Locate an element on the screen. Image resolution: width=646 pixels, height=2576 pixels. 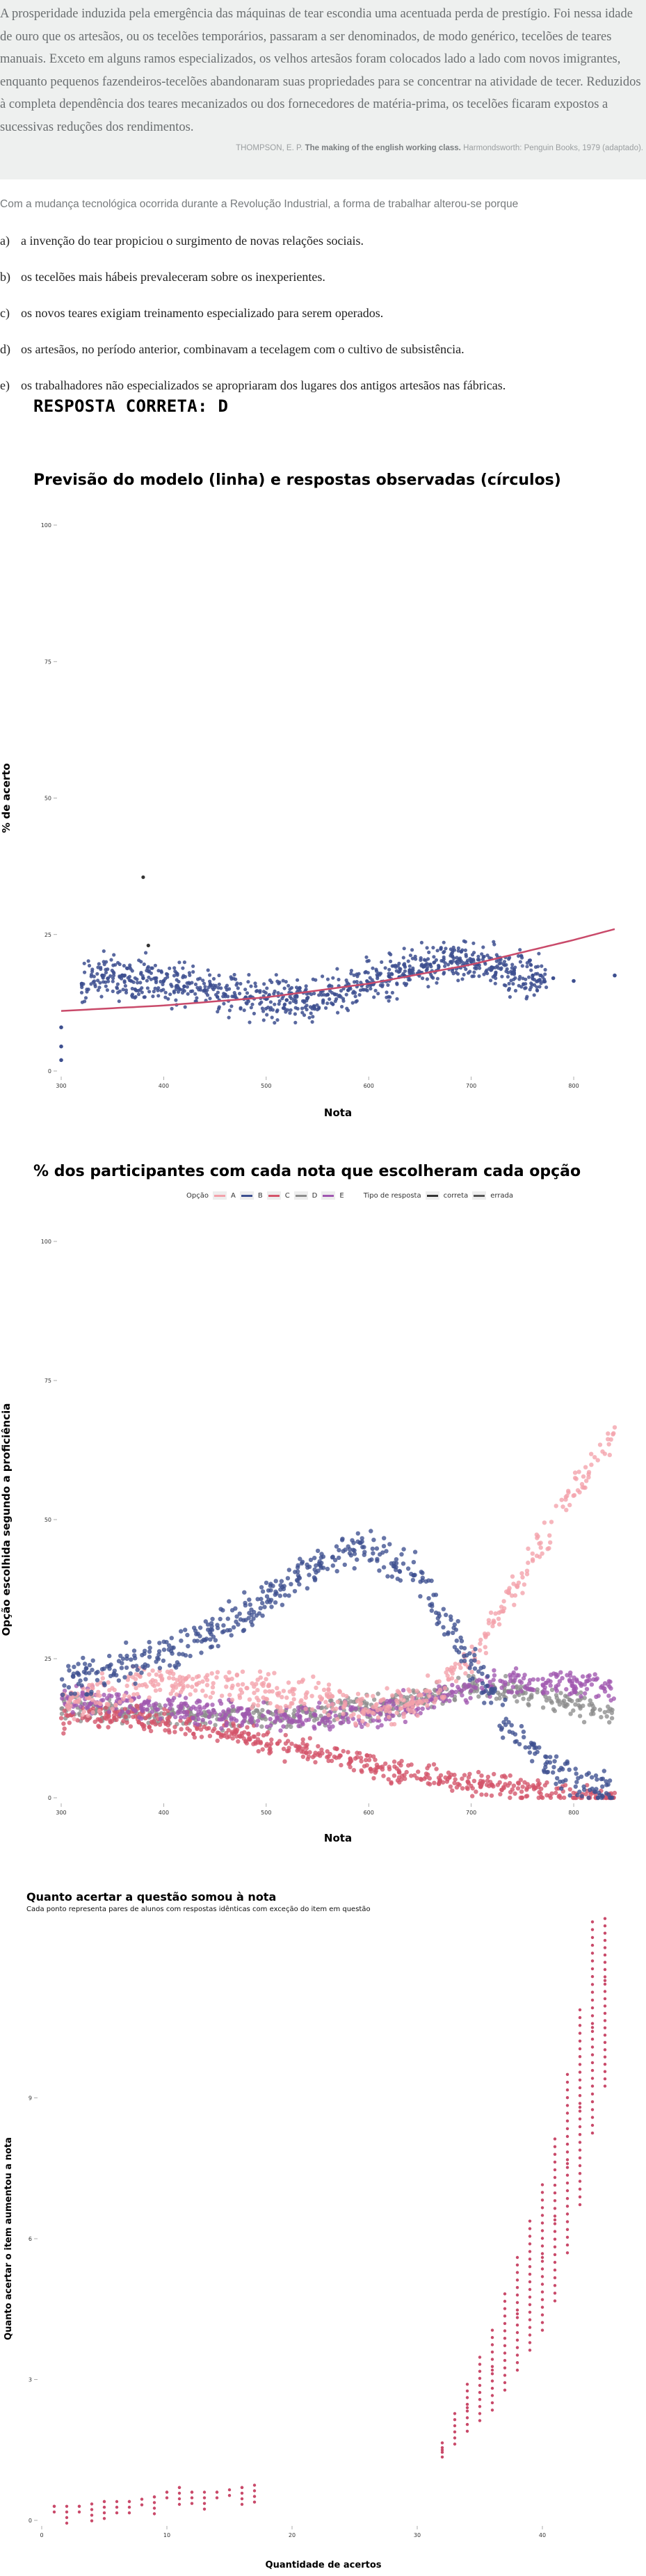
chart2-point-d is located at coordinates (293, 1714).